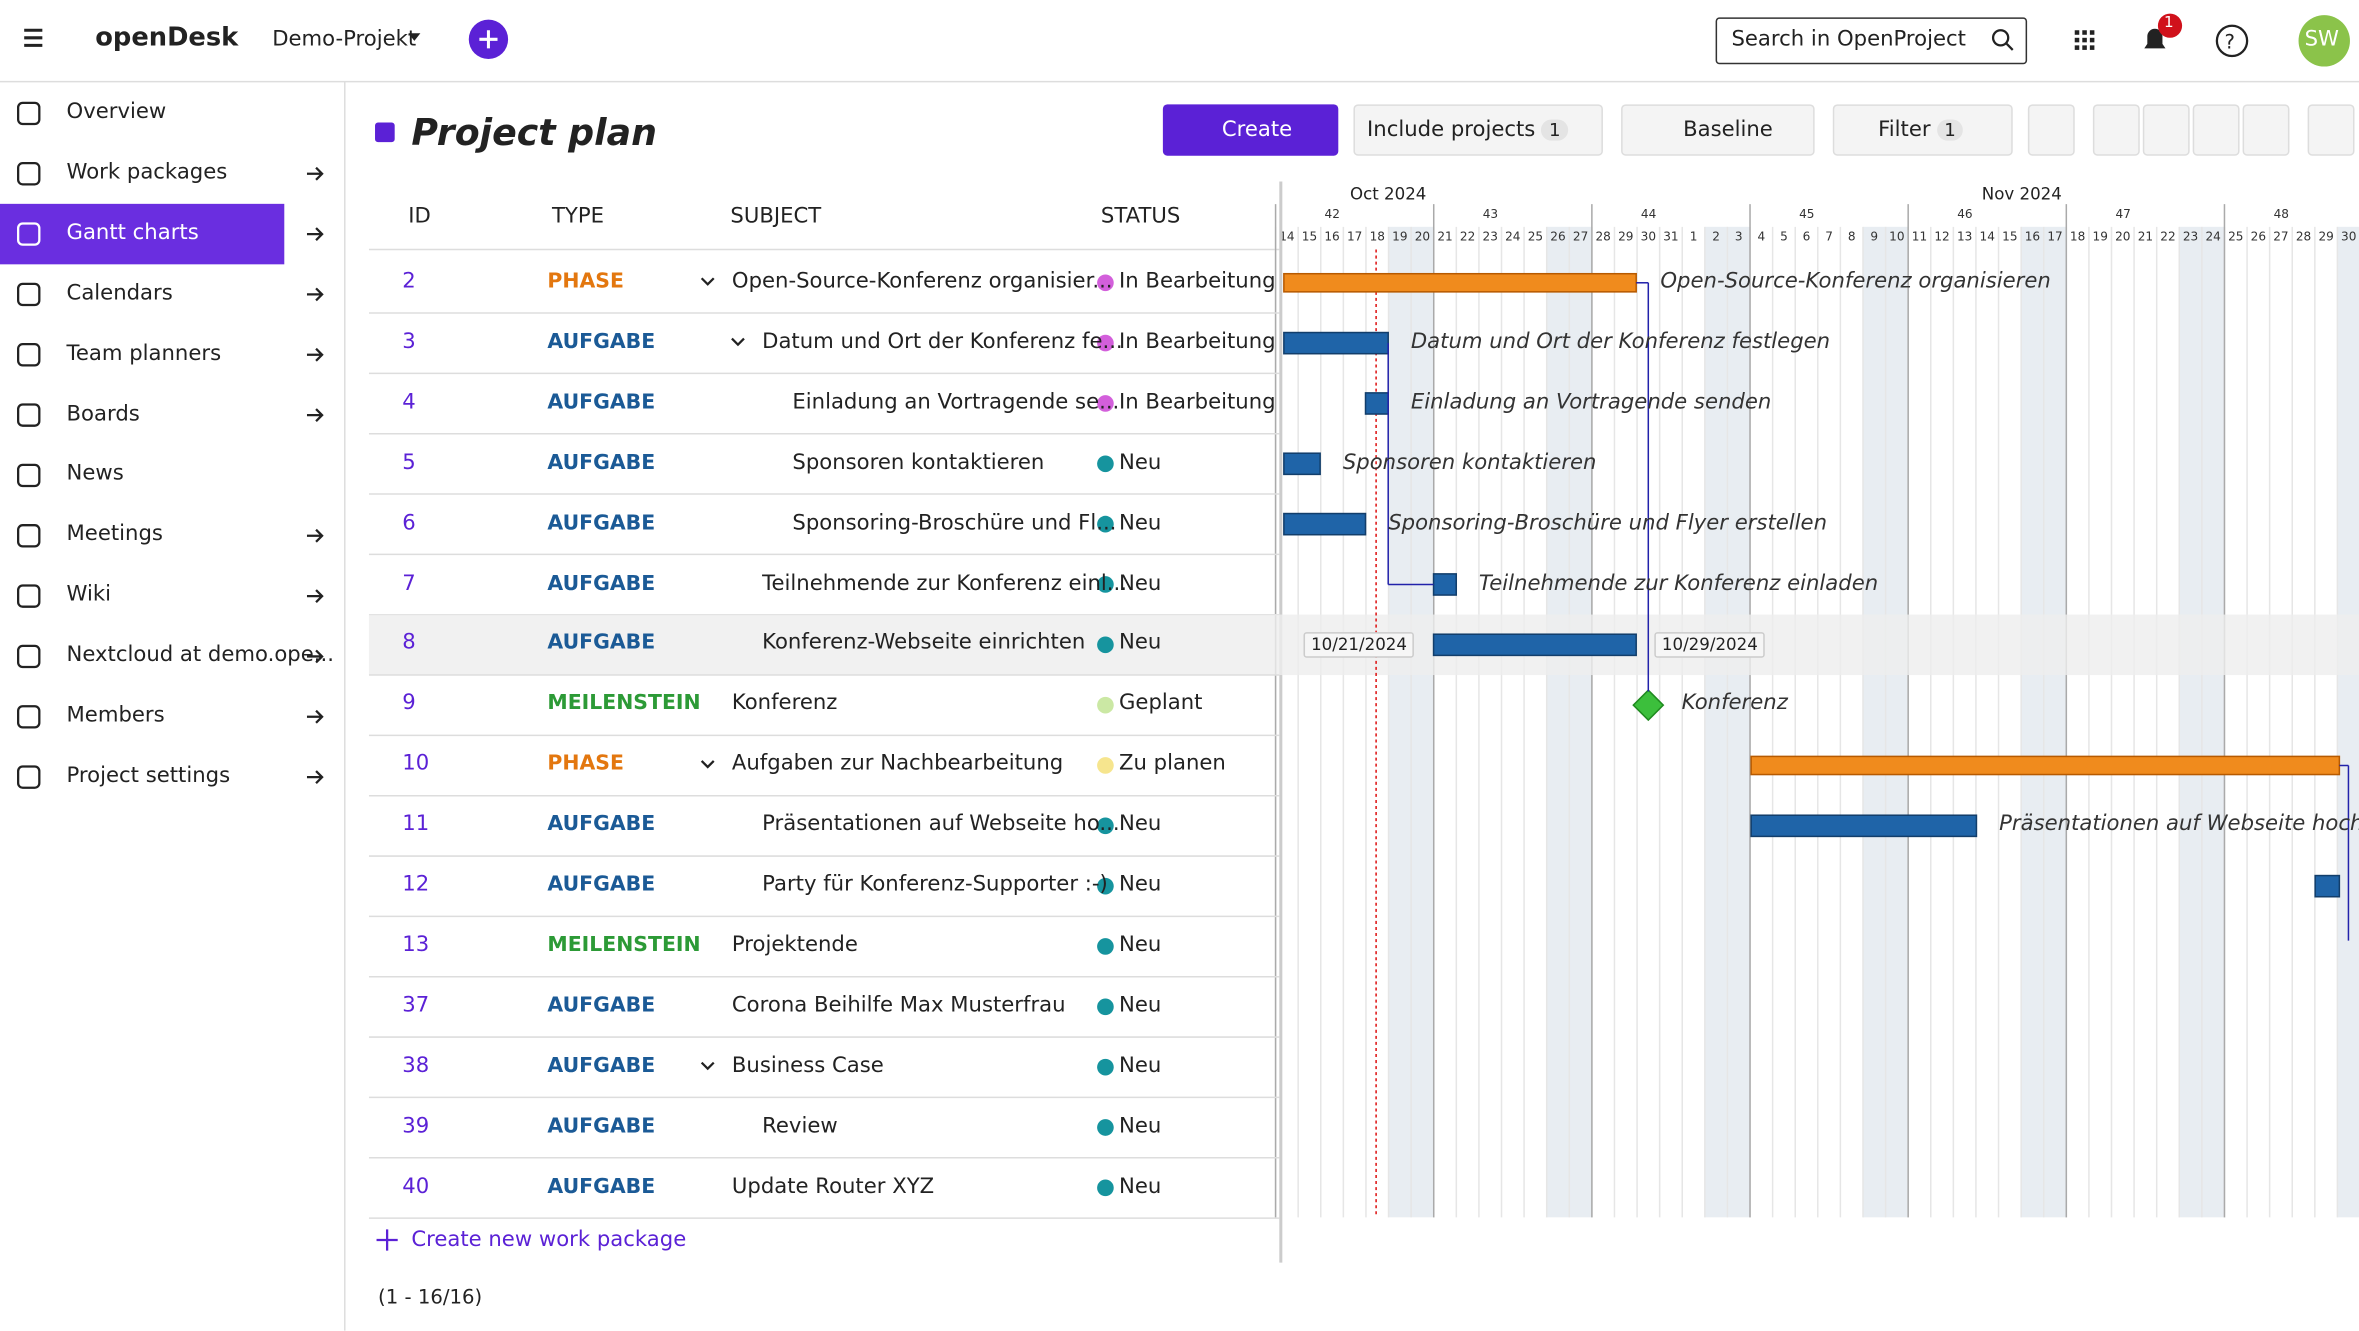 The width and height of the screenshot is (2359, 1331). What do you see at coordinates (103, 413) in the screenshot?
I see `nav-item: Boards` at bounding box center [103, 413].